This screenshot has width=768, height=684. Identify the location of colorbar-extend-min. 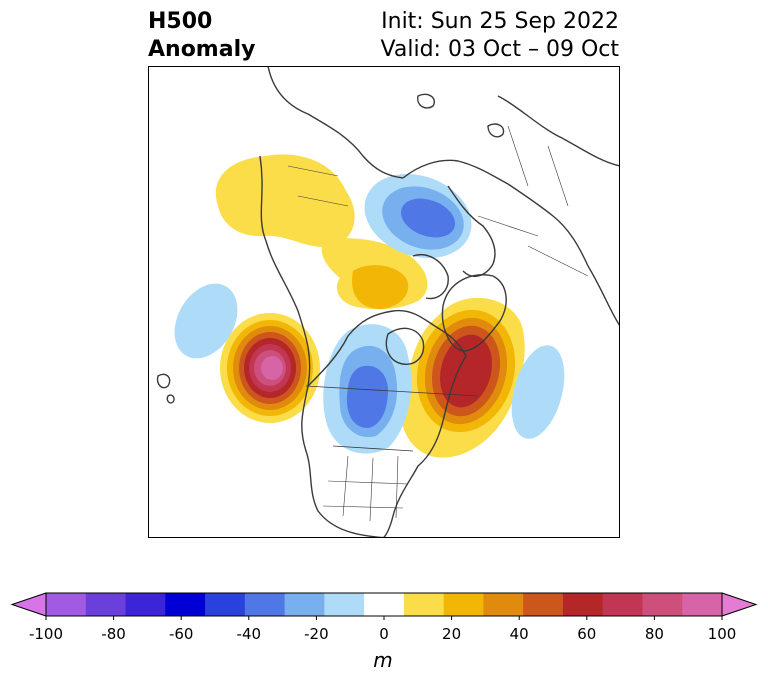
(28, 604).